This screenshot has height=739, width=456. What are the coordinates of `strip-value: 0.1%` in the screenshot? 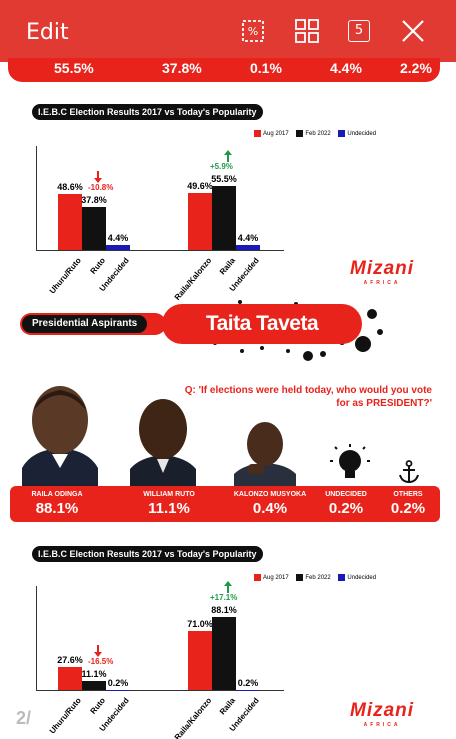 It's located at (266, 68).